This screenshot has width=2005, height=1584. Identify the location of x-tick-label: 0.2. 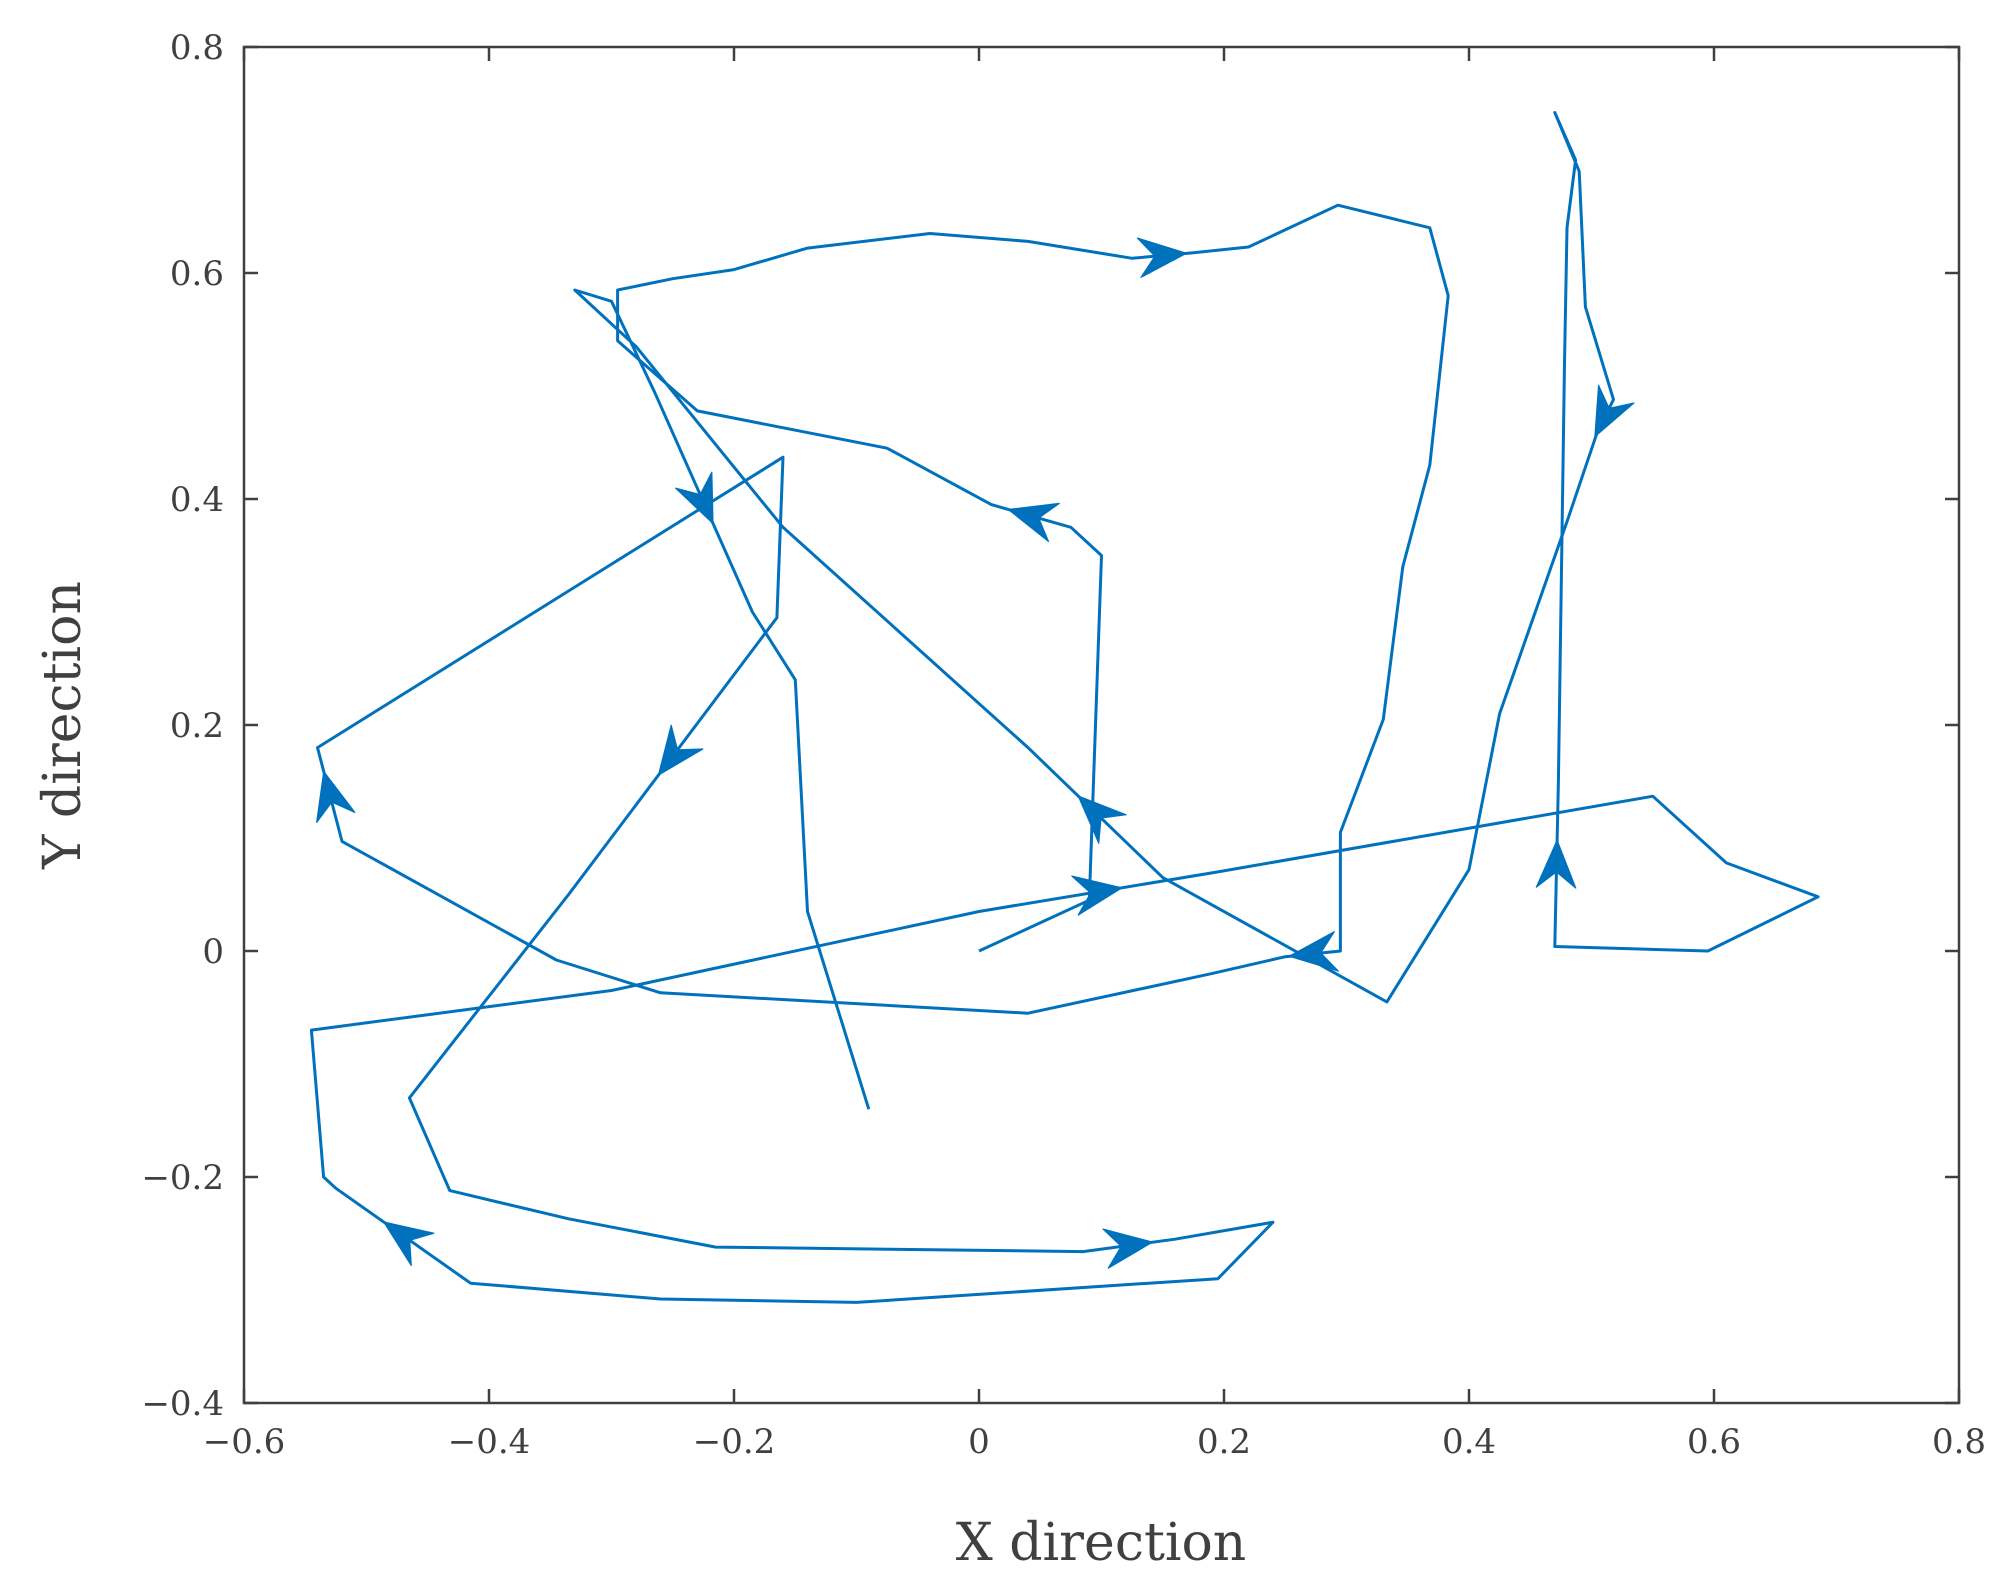
(1224, 1442).